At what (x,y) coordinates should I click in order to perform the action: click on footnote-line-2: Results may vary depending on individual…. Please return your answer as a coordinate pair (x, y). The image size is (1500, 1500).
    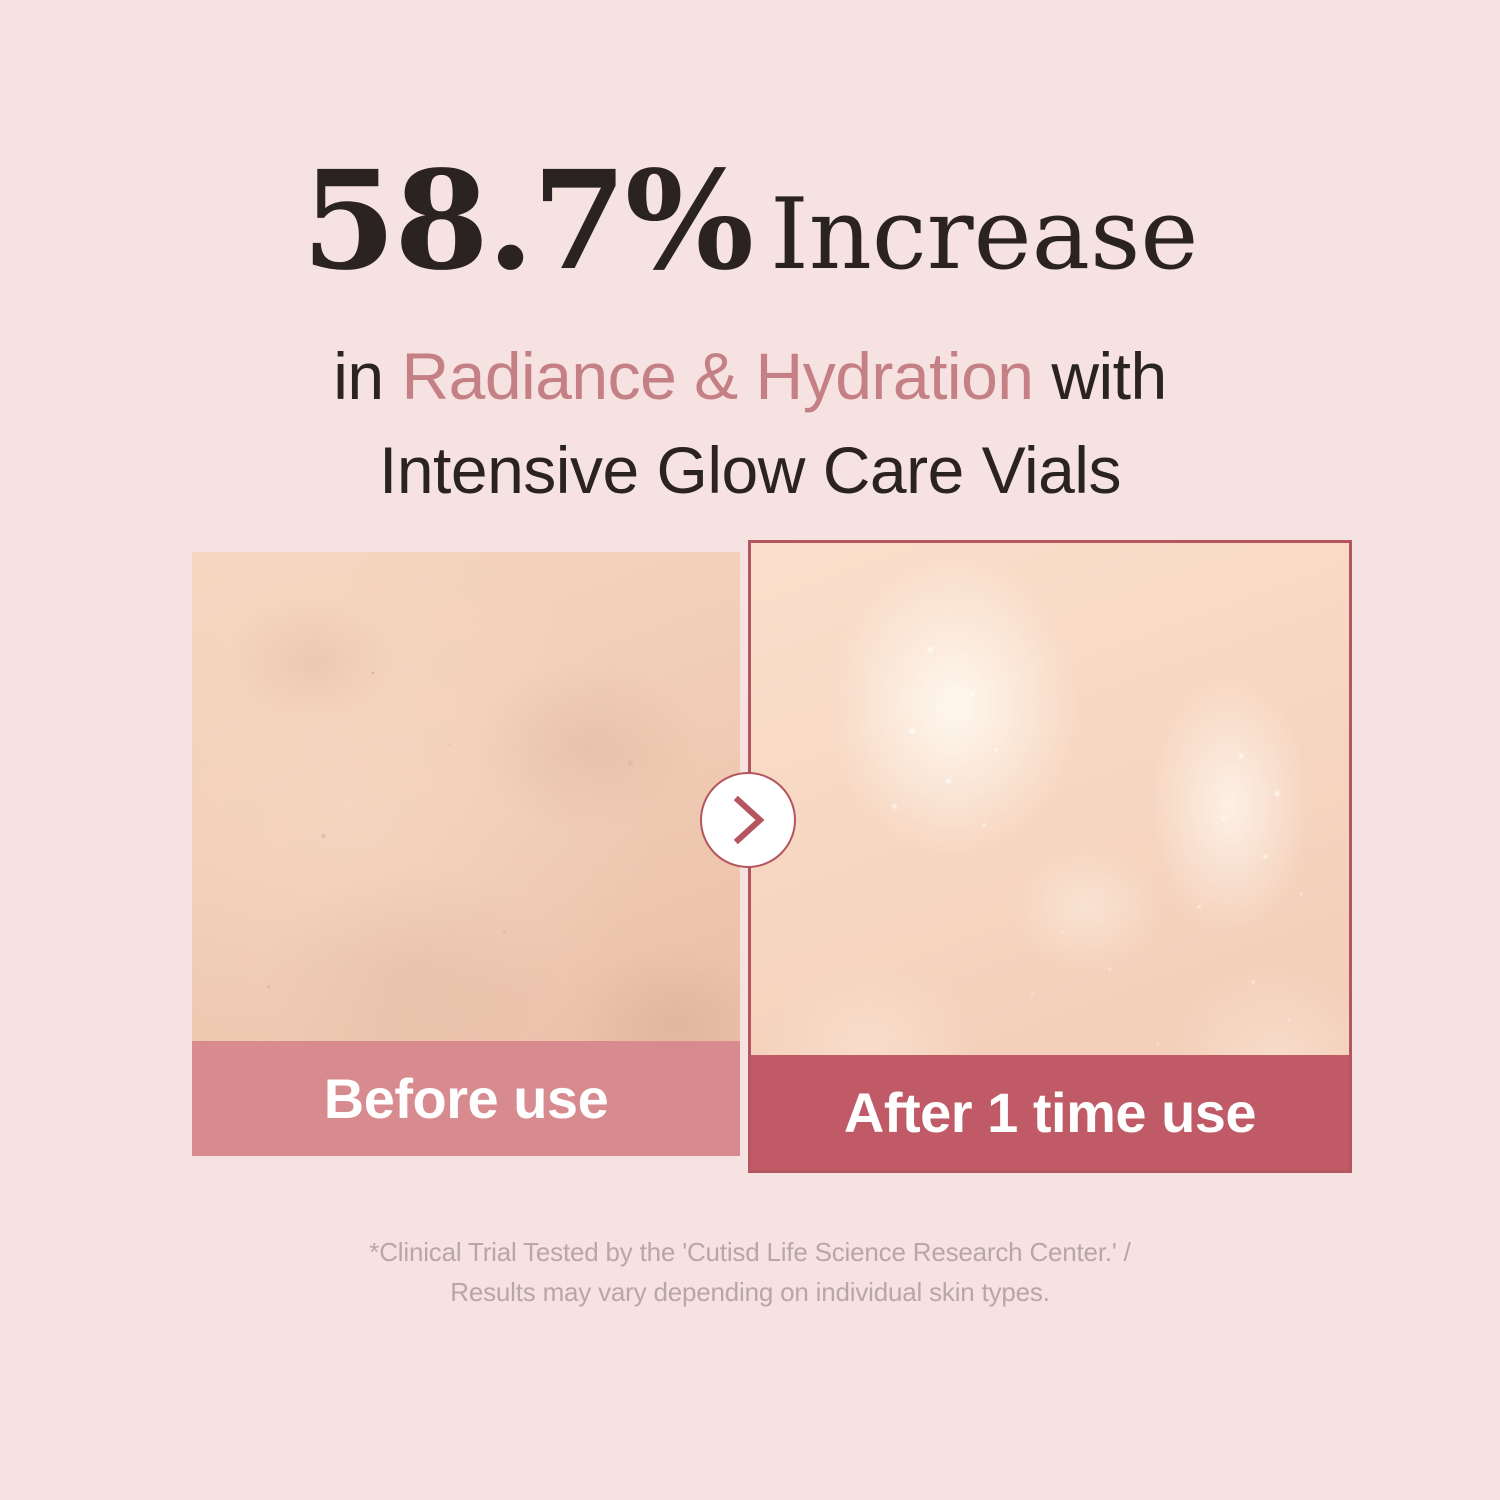
    Looking at the image, I should click on (750, 1292).